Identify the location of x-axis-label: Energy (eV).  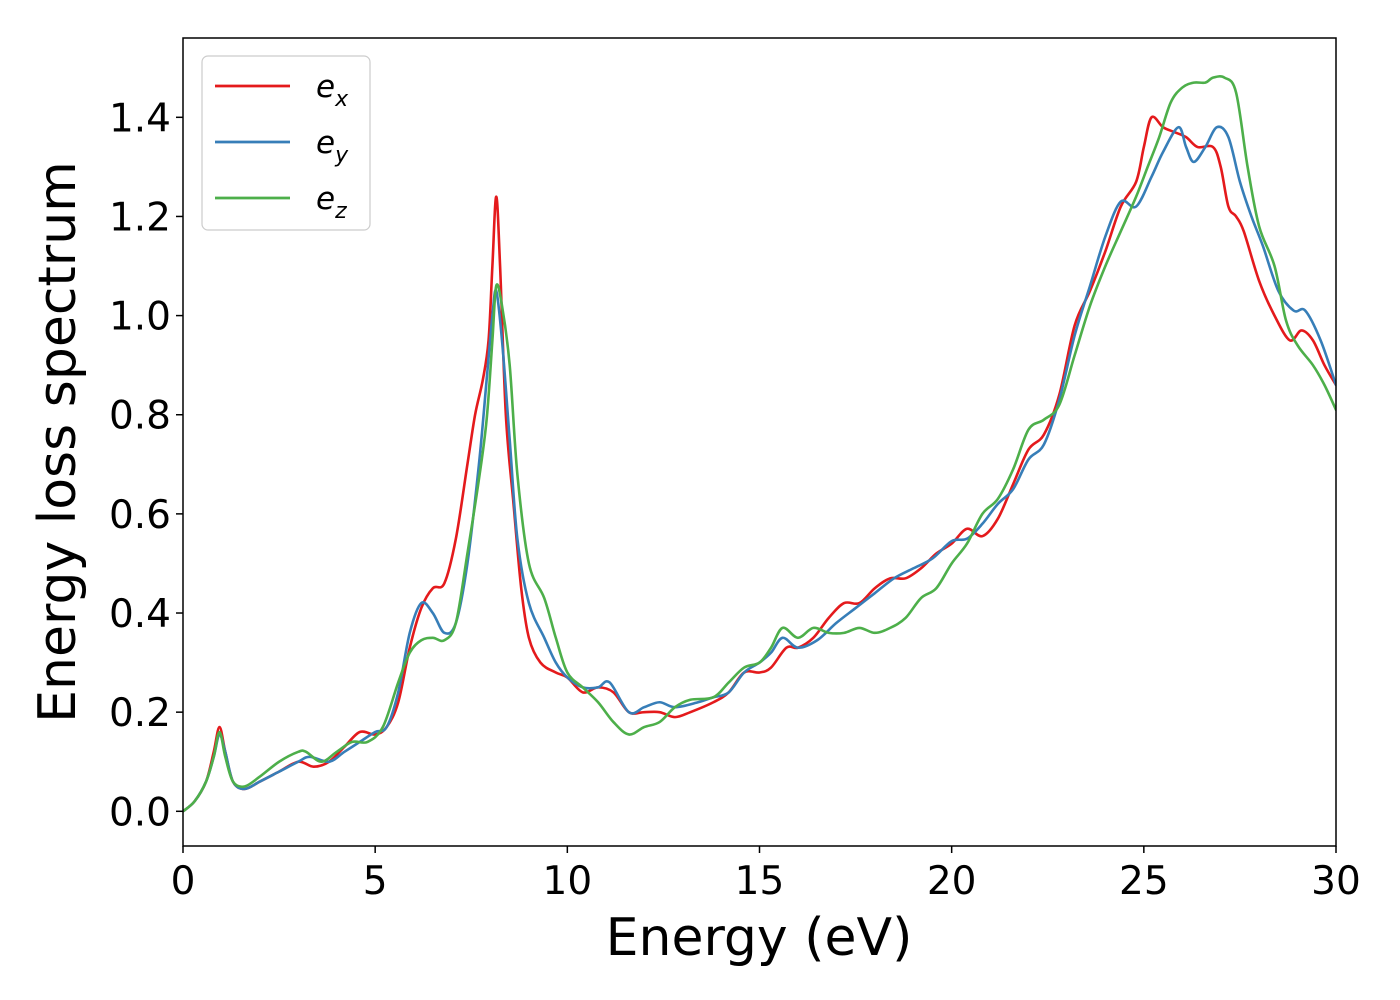
(759, 938).